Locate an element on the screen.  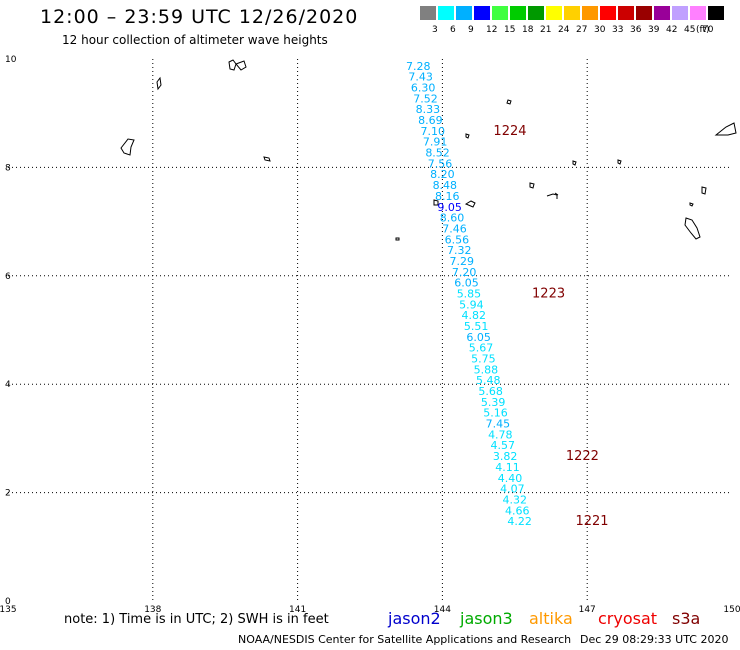
legend-unit: (ft) is located at coordinates (703, 30).